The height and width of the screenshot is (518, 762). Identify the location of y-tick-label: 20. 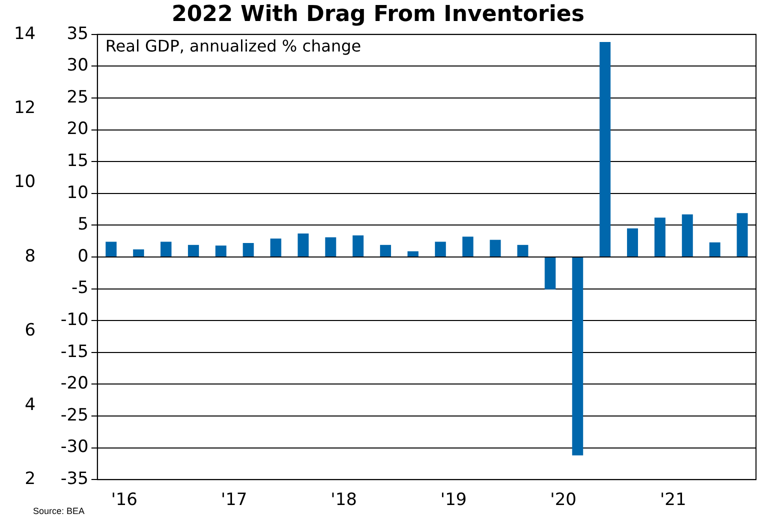
(77, 129).